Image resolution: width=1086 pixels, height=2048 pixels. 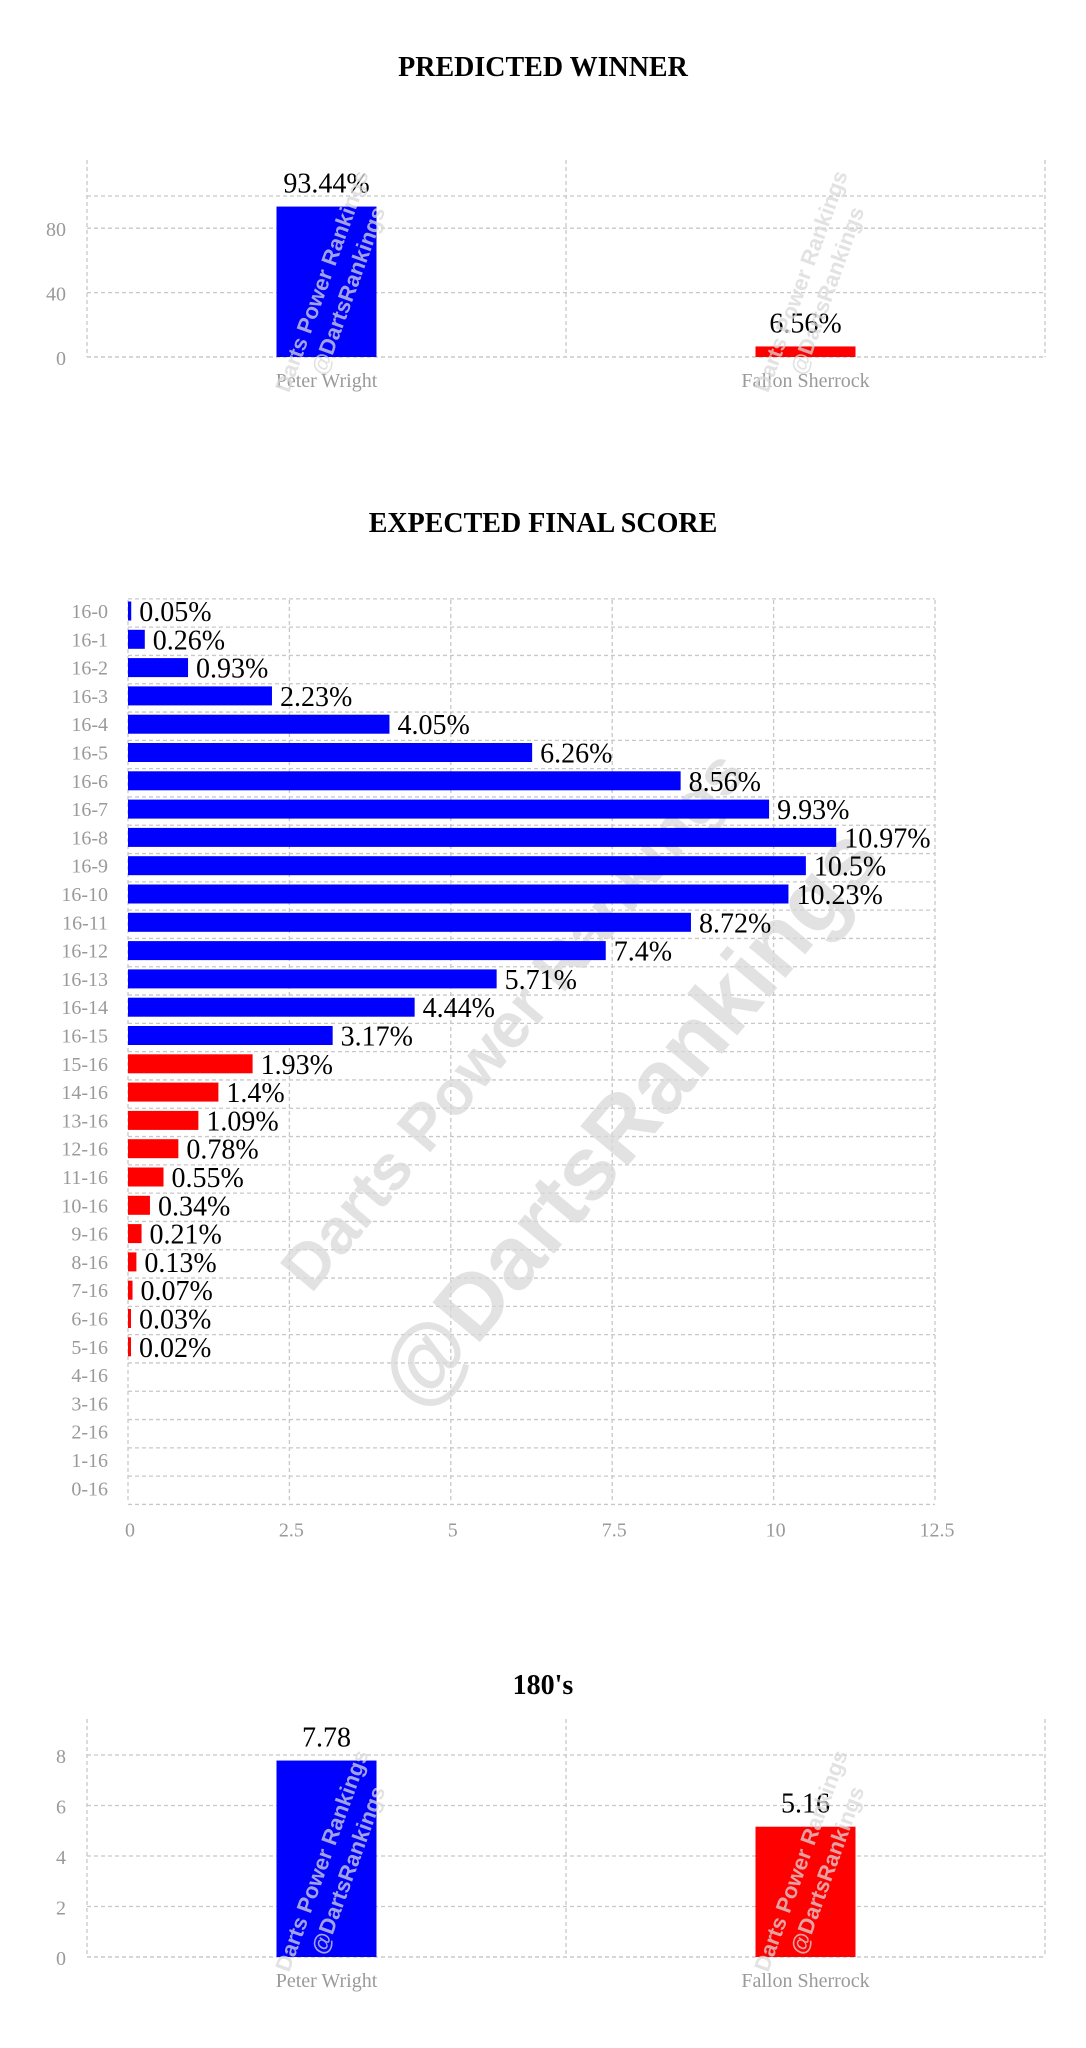 What do you see at coordinates (839, 895) in the screenshot?
I see `data-label: 10.23%` at bounding box center [839, 895].